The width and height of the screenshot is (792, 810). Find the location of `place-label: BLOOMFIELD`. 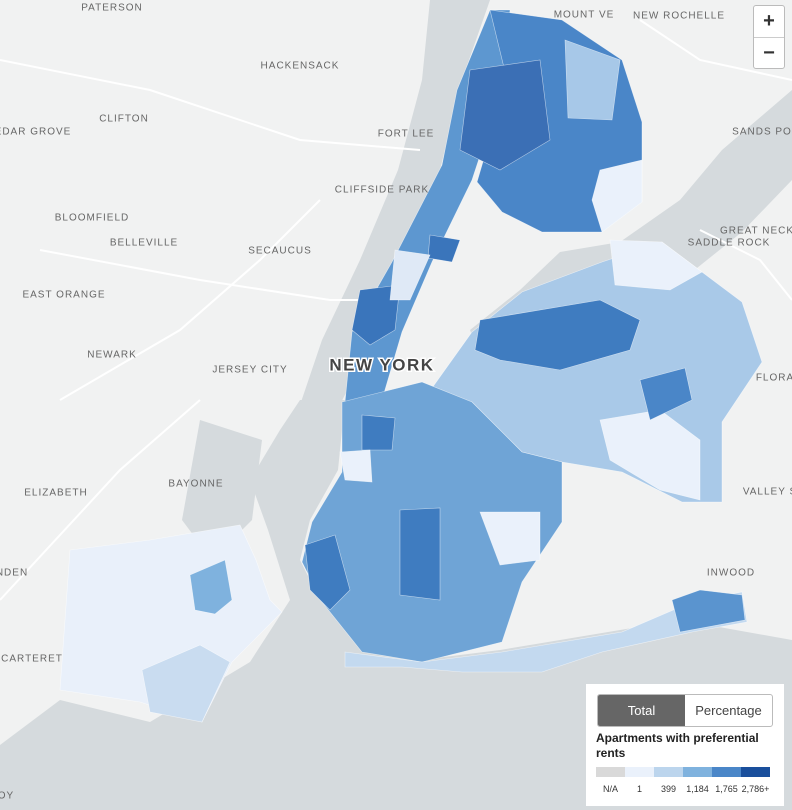

place-label: BLOOMFIELD is located at coordinates (92, 218).